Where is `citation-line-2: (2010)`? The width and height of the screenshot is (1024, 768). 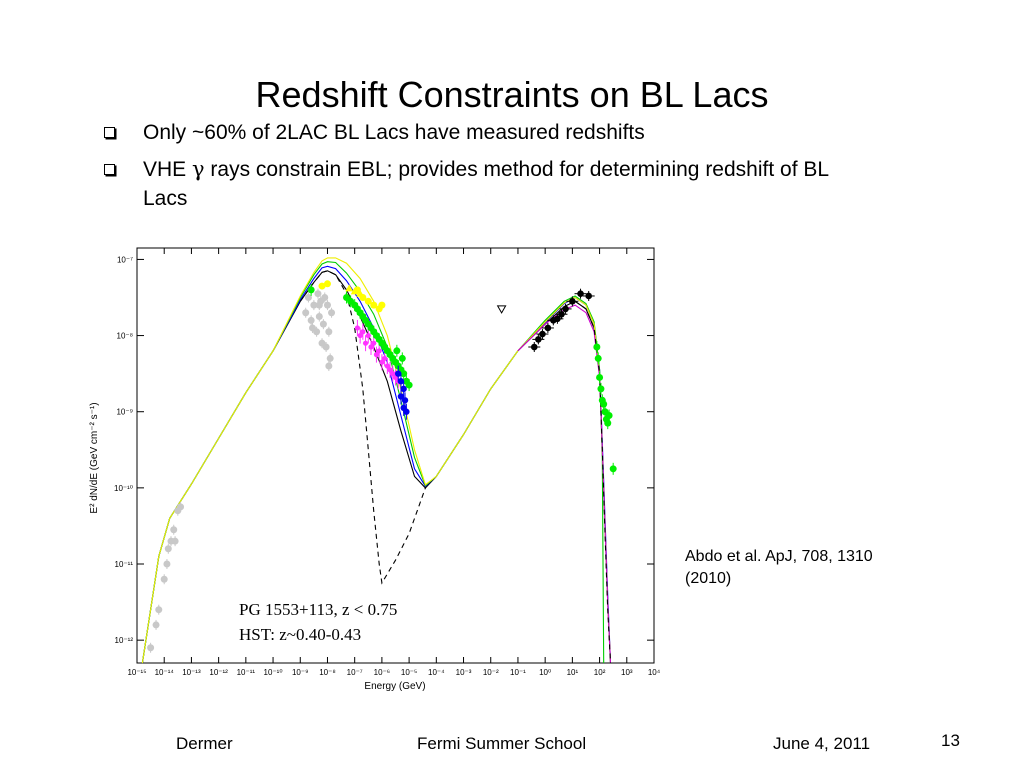 citation-line-2: (2010) is located at coordinates (708, 578).